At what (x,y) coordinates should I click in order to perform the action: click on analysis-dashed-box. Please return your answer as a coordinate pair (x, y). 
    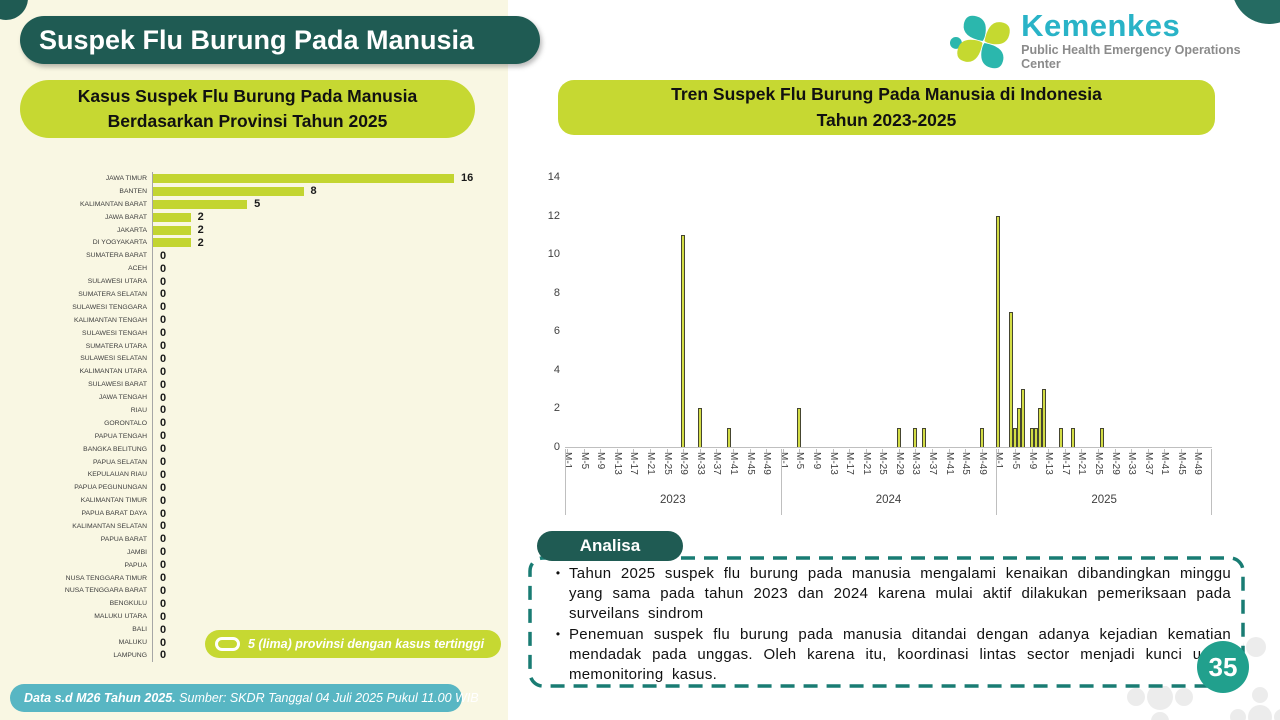
    Looking at the image, I should click on (886, 622).